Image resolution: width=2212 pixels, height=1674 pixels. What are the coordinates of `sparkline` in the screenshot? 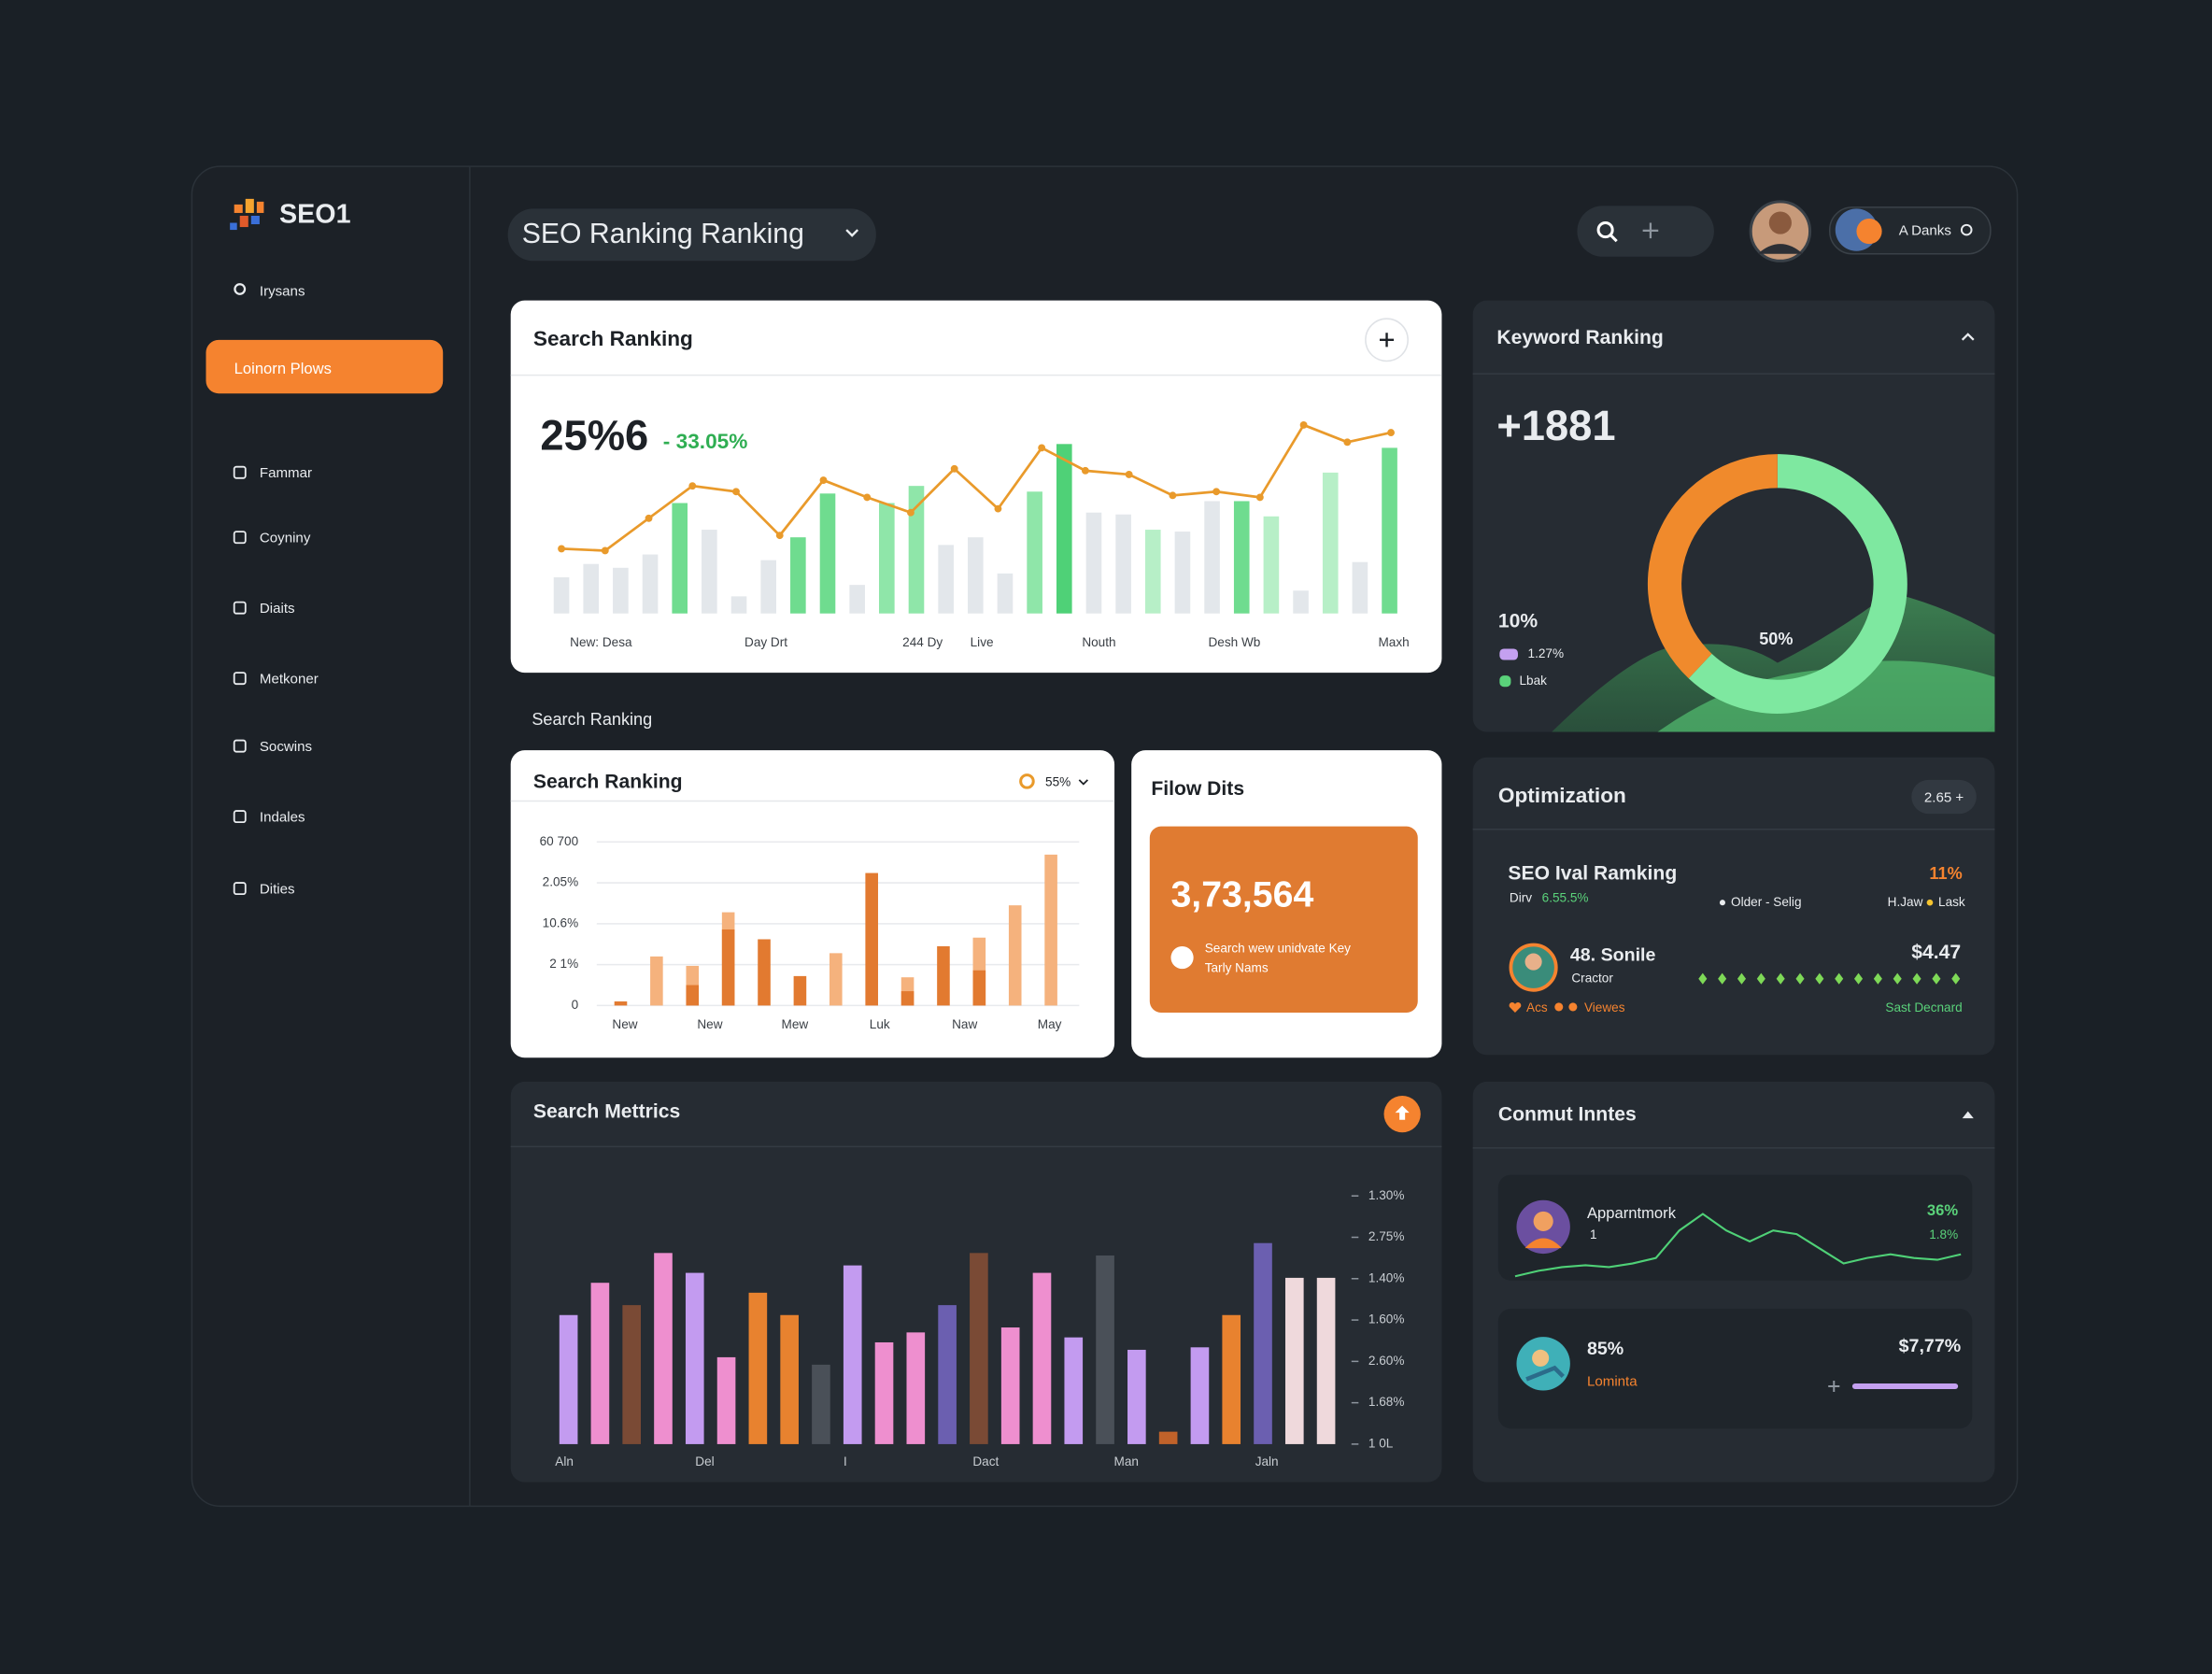 It's located at (1738, 1245).